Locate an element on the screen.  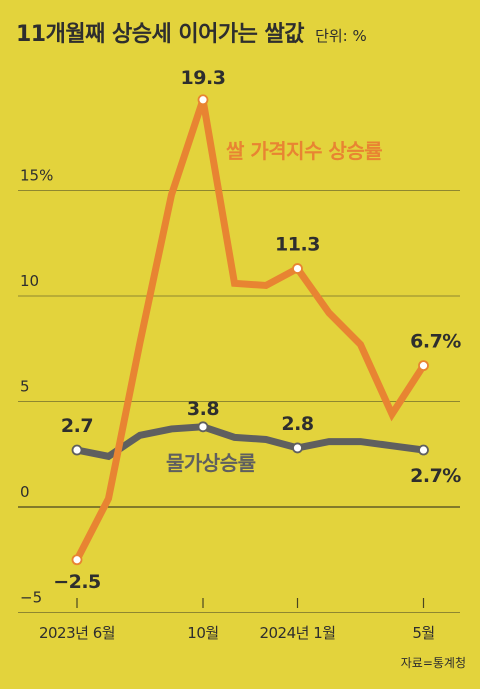
chart-header: 11개월째 상승세 이어가는 쌀값 단위: % is located at coordinates (191, 32).